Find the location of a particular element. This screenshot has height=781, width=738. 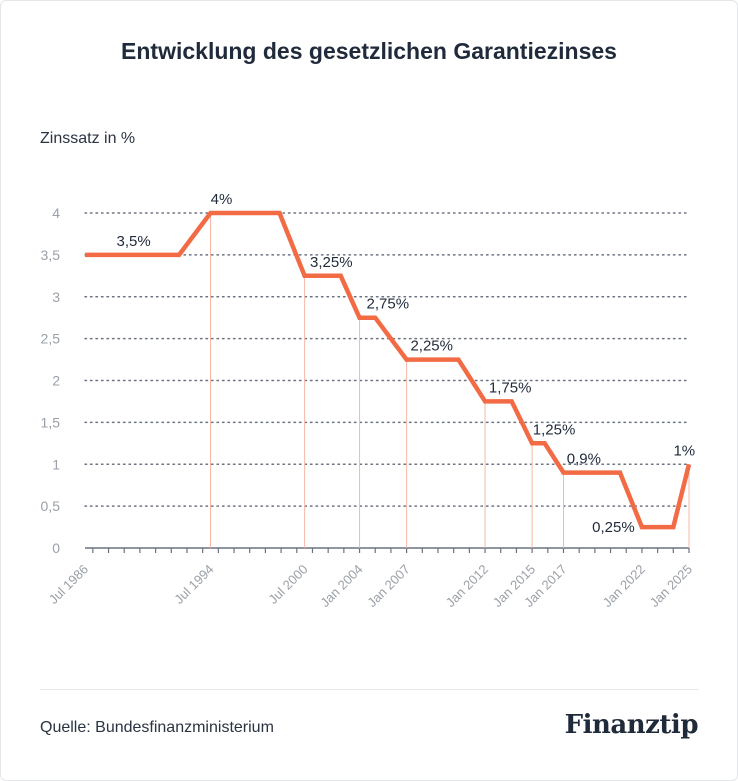

y-tick-label: 2 is located at coordinates (56, 381).